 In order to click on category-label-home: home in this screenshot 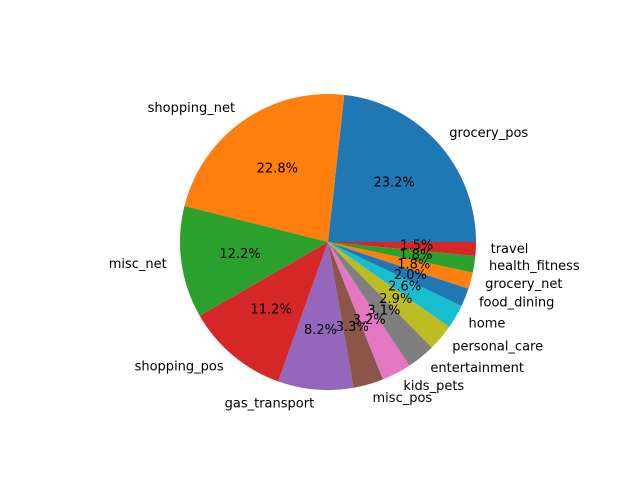, I will do `click(487, 324)`.